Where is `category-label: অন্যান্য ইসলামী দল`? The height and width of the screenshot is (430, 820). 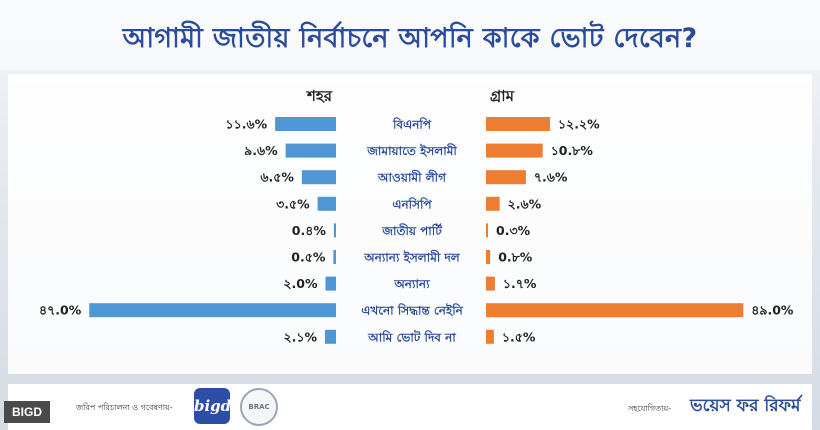
category-label: অন্যান্য ইসলামী দল is located at coordinates (412, 257).